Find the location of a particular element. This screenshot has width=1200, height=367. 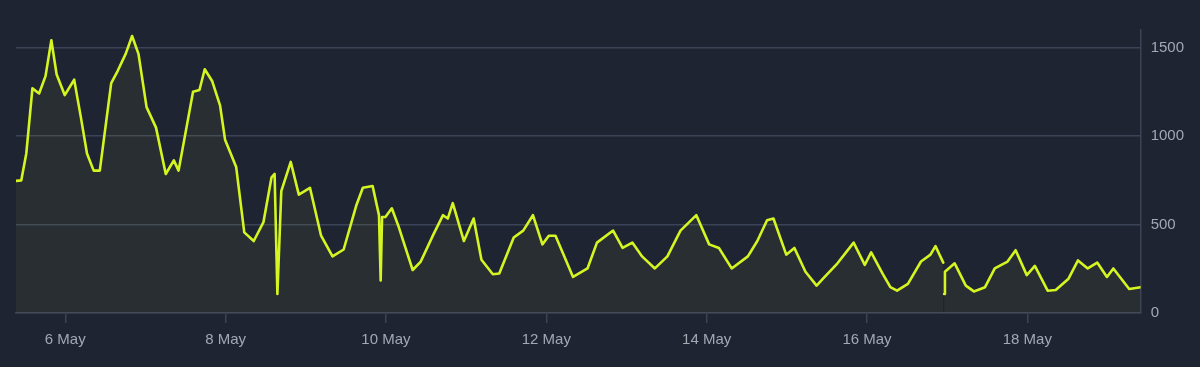

x-tick-label: 16 May is located at coordinates (867, 339).